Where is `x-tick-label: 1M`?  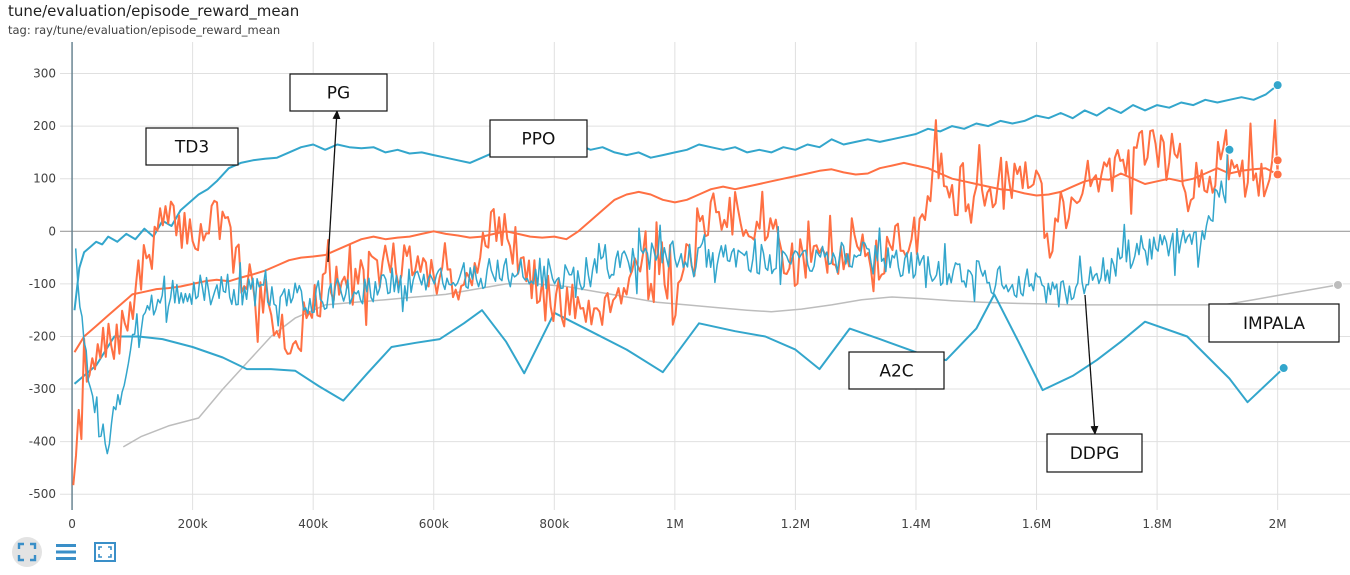
x-tick-label: 1M is located at coordinates (675, 524).